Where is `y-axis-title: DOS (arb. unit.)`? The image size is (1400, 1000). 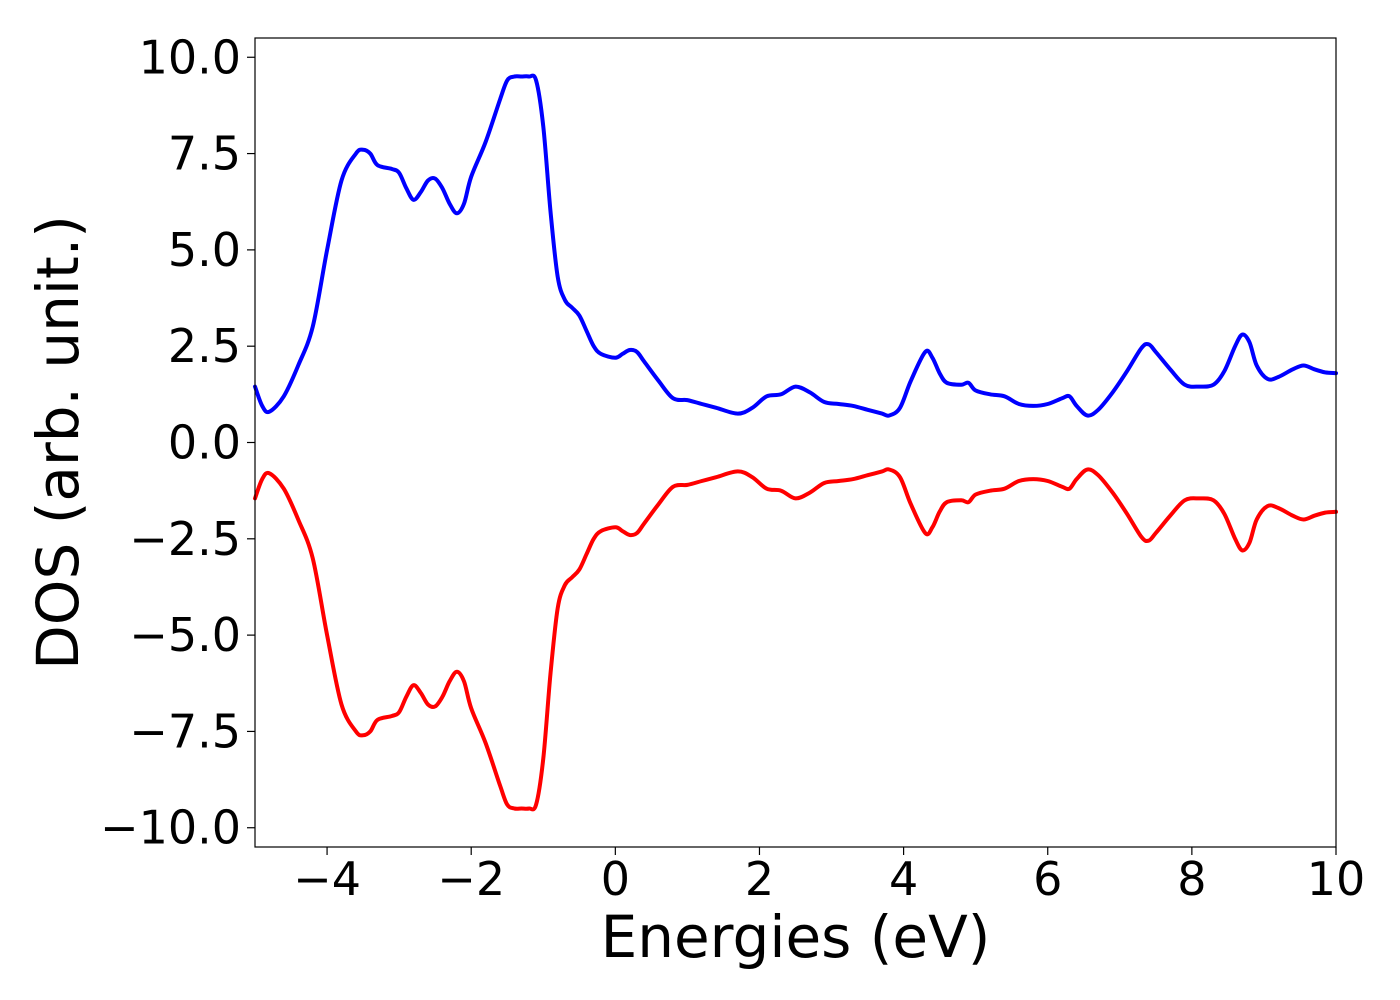 y-axis-title: DOS (arb. unit.) is located at coordinates (58, 442).